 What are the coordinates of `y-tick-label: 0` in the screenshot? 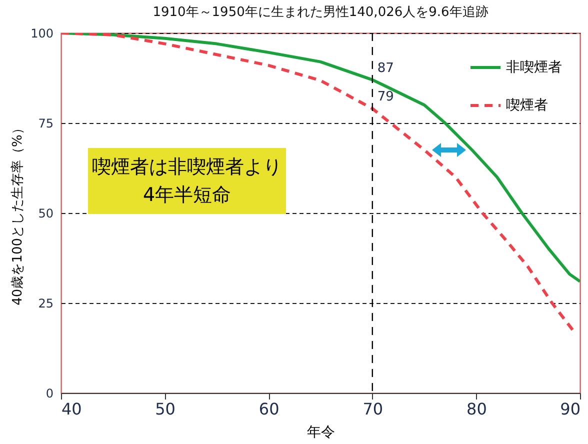 It's located at (50, 393).